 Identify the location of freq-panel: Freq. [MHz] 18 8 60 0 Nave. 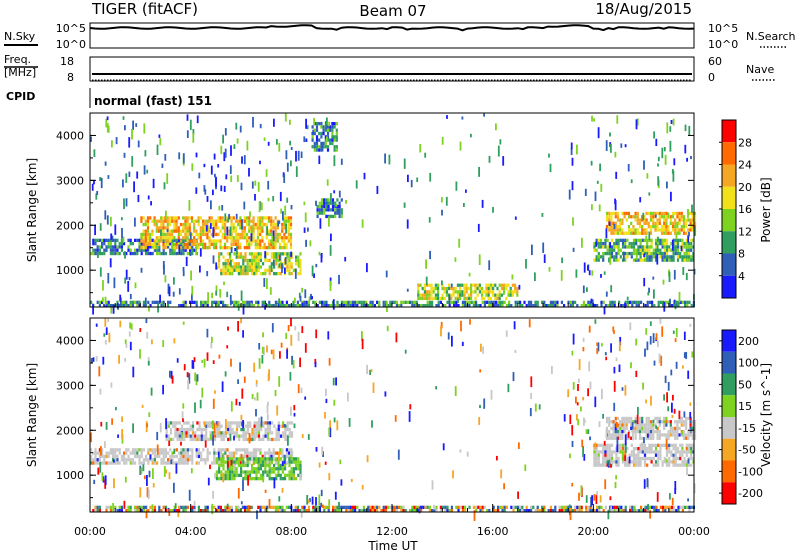
(390, 68).